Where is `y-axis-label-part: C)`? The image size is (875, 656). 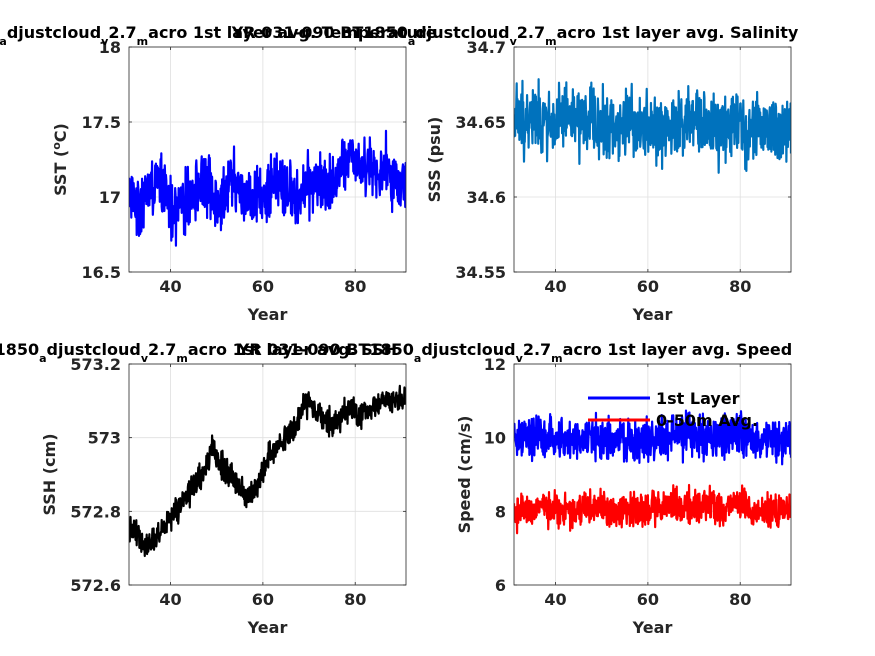 y-axis-label-part: C) is located at coordinates (60, 132).